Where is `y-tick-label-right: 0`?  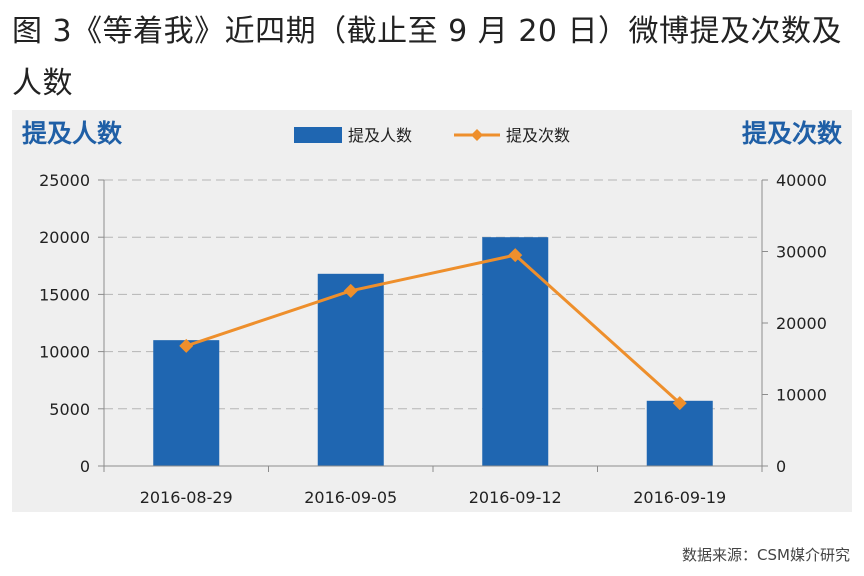 y-tick-label-right: 0 is located at coordinates (781, 466).